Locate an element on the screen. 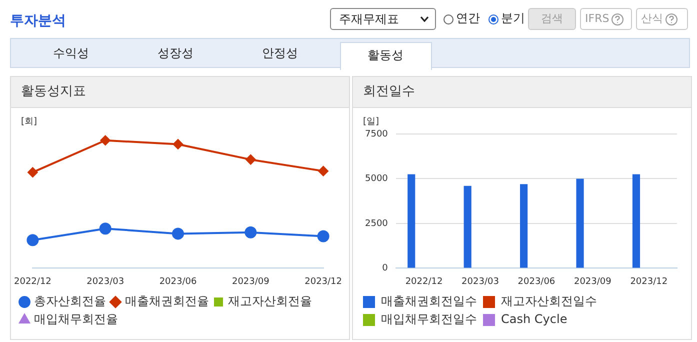 The image size is (697, 342). text: 검색 is located at coordinates (552, 19).